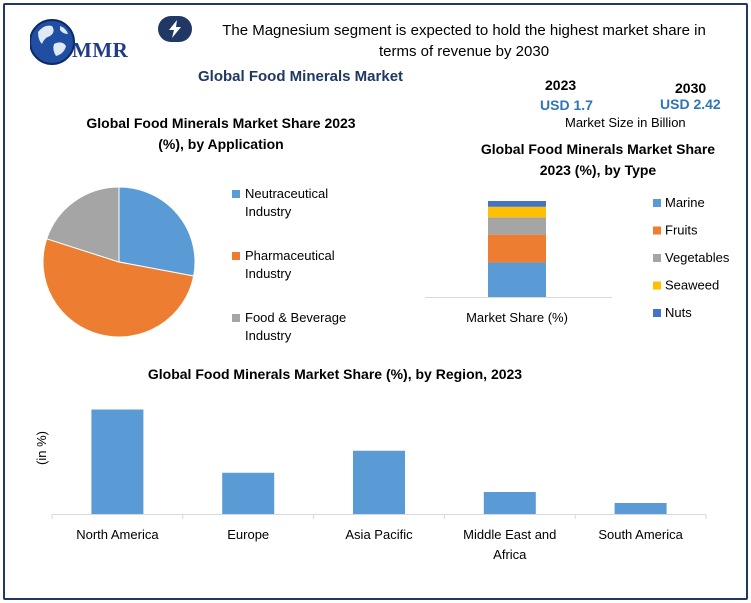  I want to click on stack-segment-marine, so click(517, 279).